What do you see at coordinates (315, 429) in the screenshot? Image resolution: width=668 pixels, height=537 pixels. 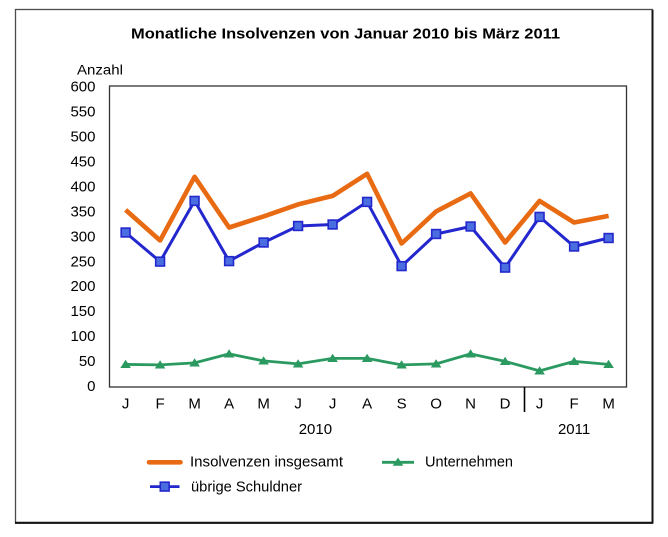 I see `svg-text: 2010` at bounding box center [315, 429].